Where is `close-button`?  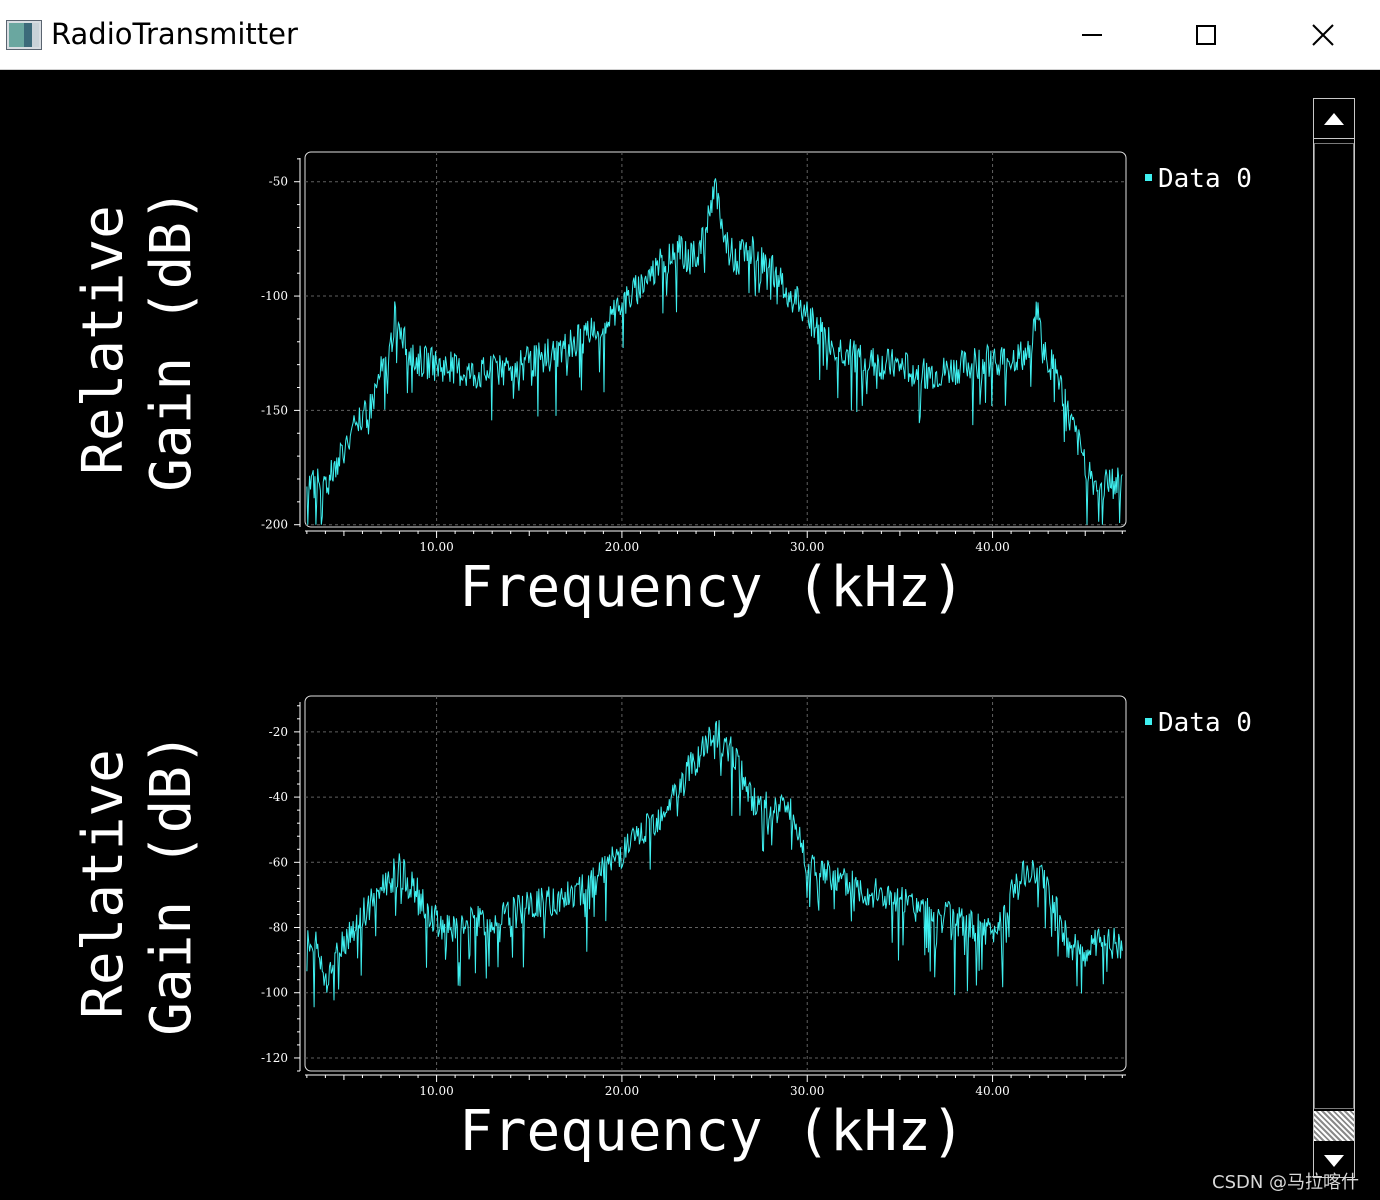 close-button is located at coordinates (1322, 35).